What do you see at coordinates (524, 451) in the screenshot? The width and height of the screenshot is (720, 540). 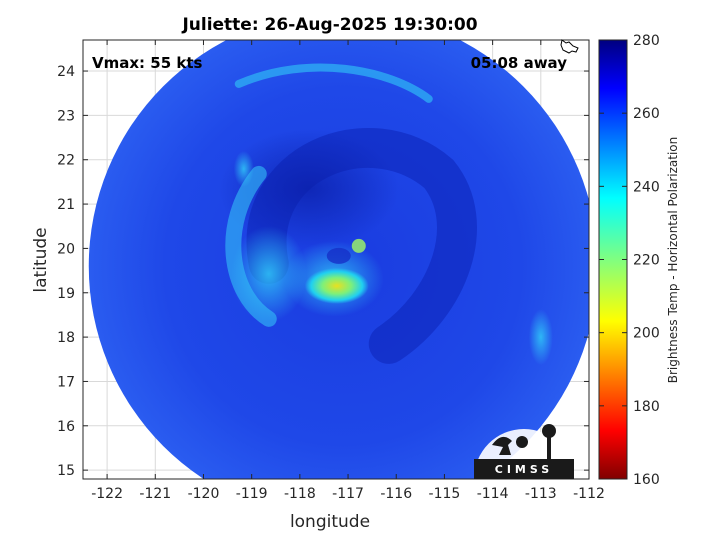 I see `cimss-logo: CIMSS` at bounding box center [524, 451].